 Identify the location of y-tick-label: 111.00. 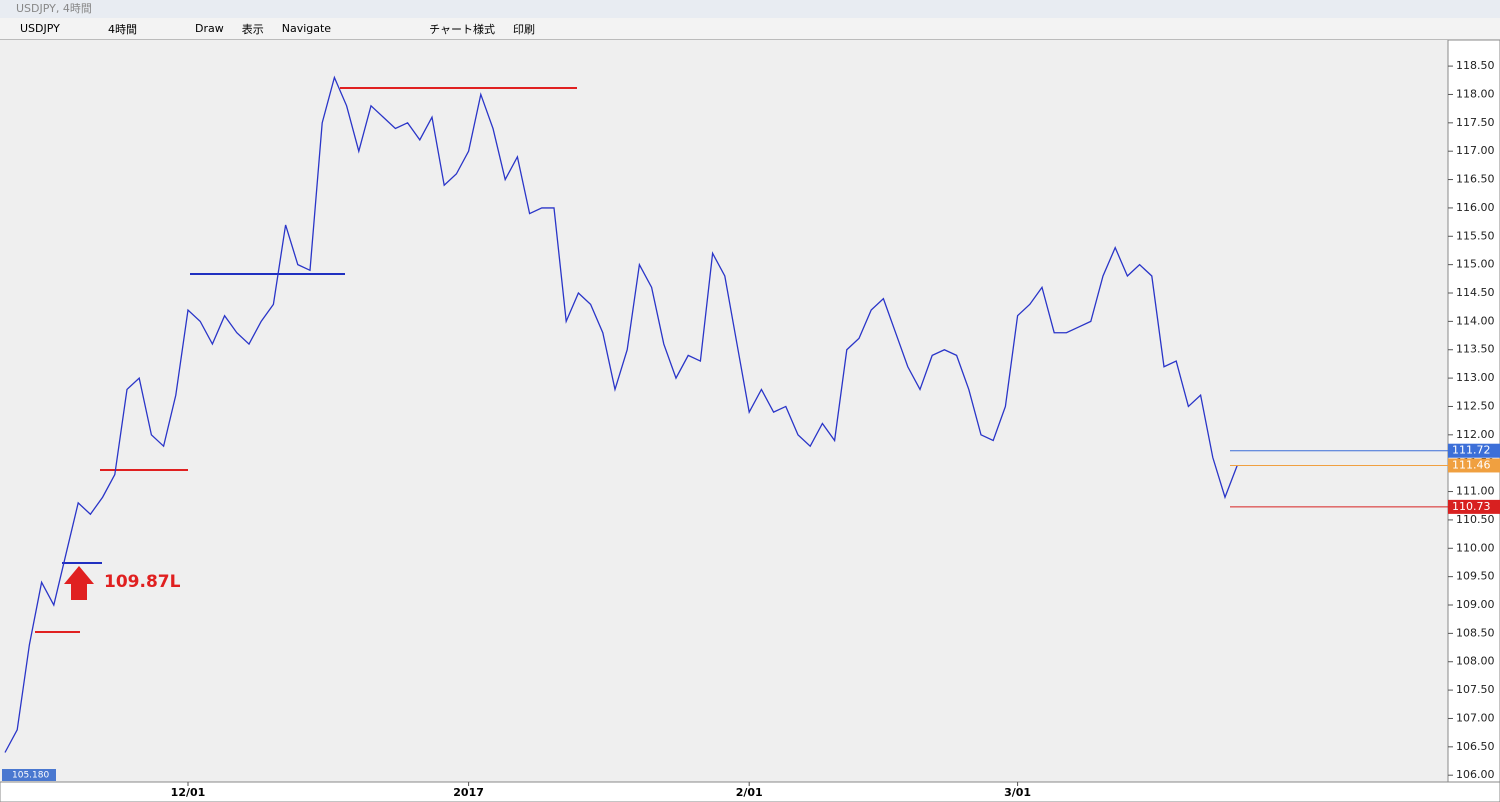
(1475, 491).